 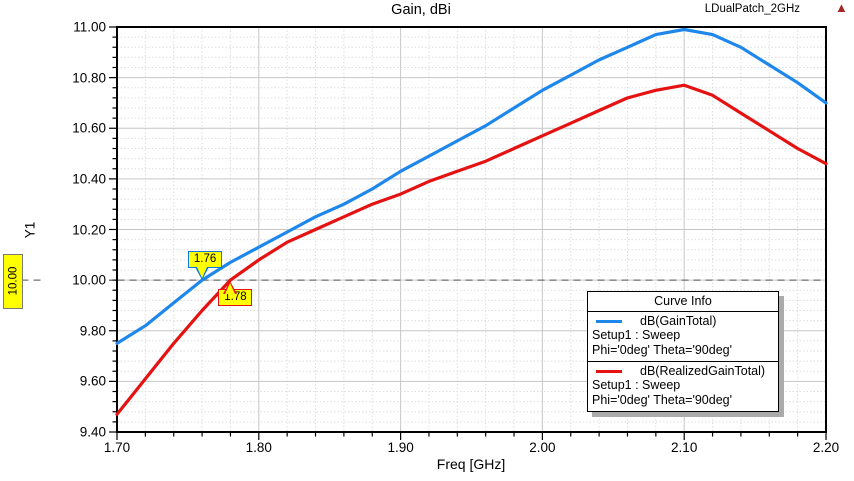 What do you see at coordinates (76, 128) in the screenshot?
I see `y-tick-label: 10.60` at bounding box center [76, 128].